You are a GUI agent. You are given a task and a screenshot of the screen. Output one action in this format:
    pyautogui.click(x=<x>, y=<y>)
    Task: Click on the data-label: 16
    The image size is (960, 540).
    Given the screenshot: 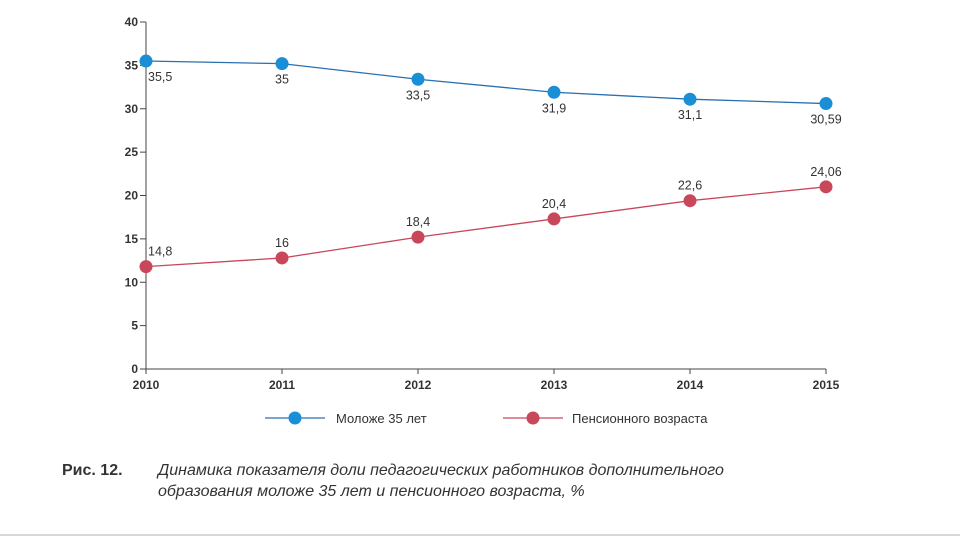 What is the action you would take?
    pyautogui.click(x=282, y=243)
    